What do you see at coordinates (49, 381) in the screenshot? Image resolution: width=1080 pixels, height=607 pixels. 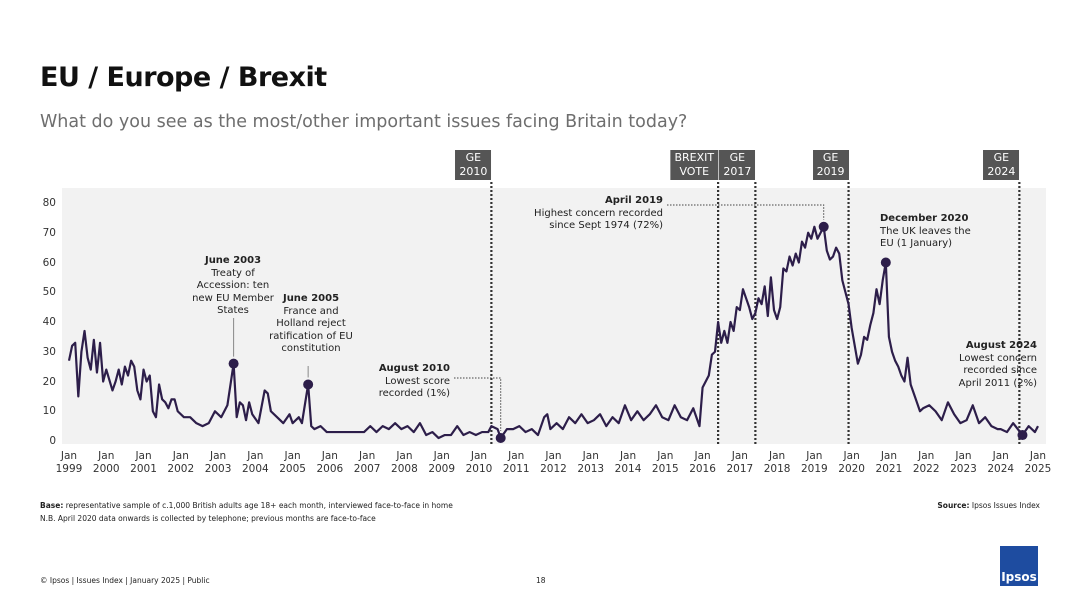 I see `y-tick-label: 20` at bounding box center [49, 381].